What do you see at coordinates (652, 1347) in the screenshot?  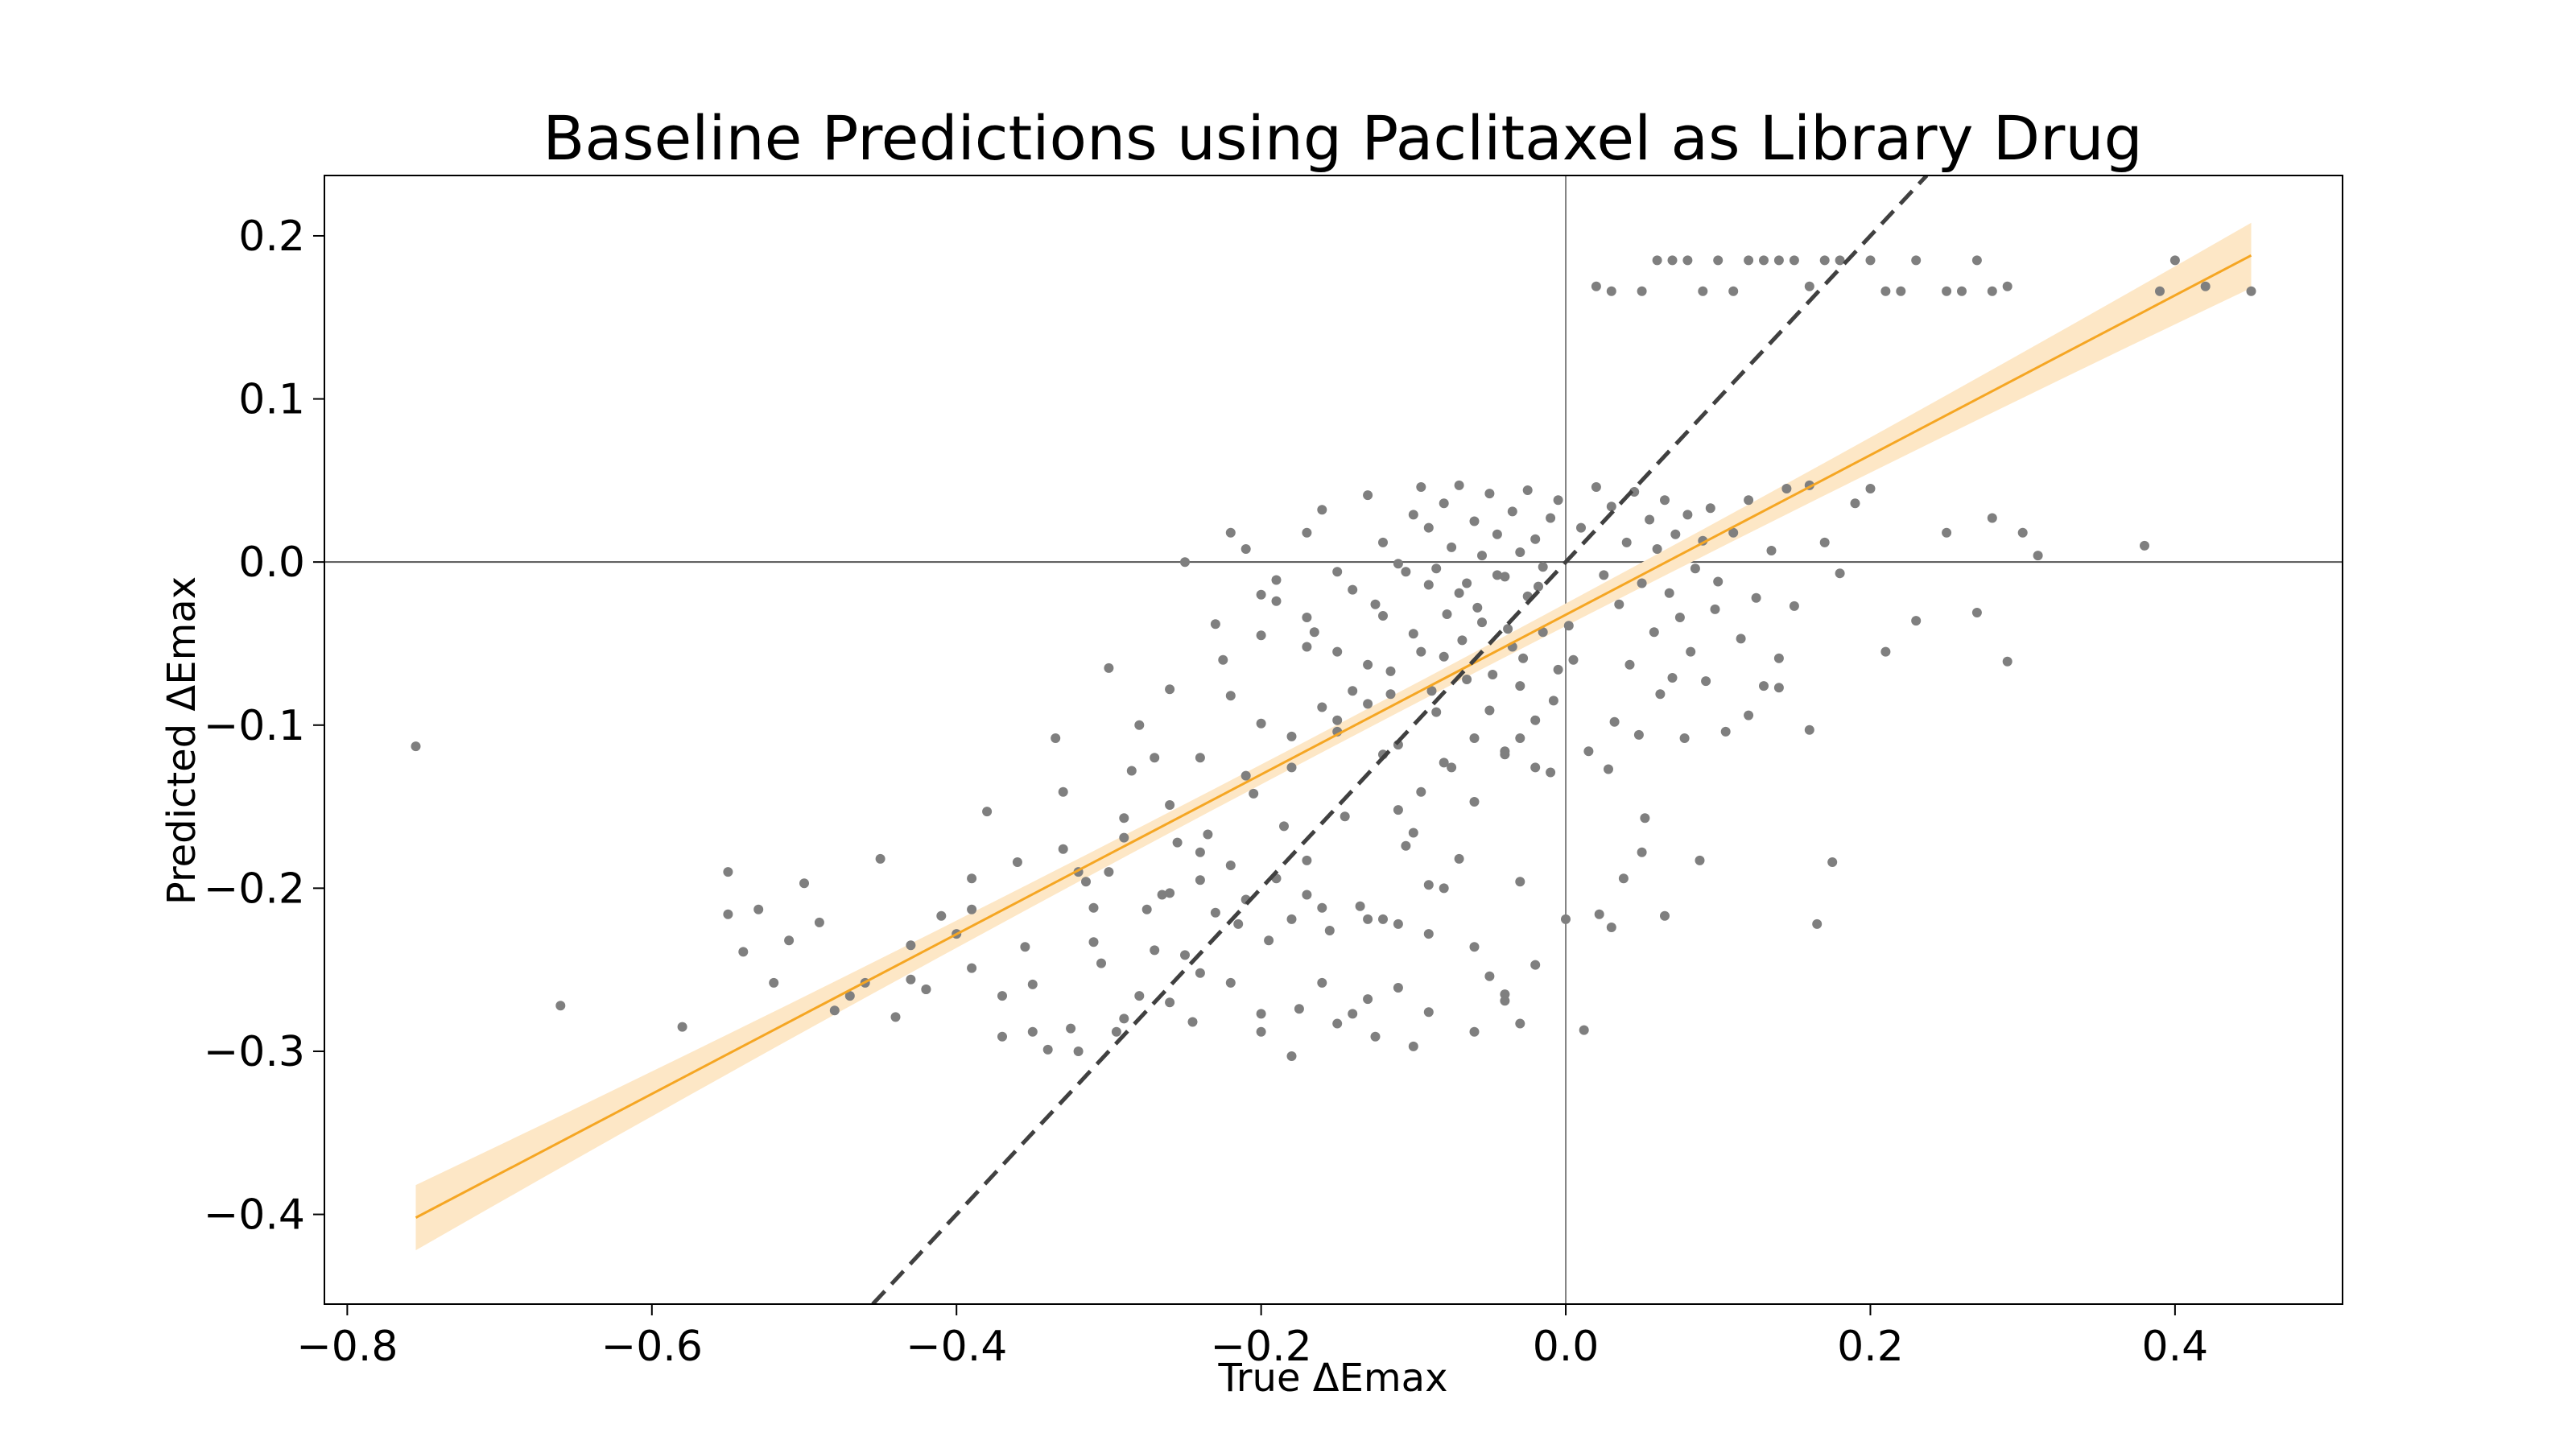 I see `x-tick-label: −0.6` at bounding box center [652, 1347].